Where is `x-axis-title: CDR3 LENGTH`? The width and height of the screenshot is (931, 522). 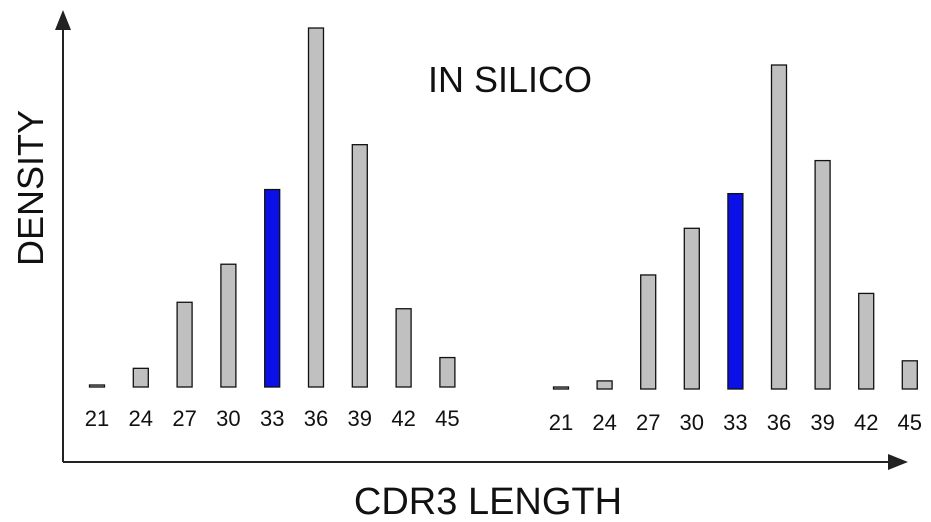 x-axis-title: CDR3 LENGTH is located at coordinates (488, 501).